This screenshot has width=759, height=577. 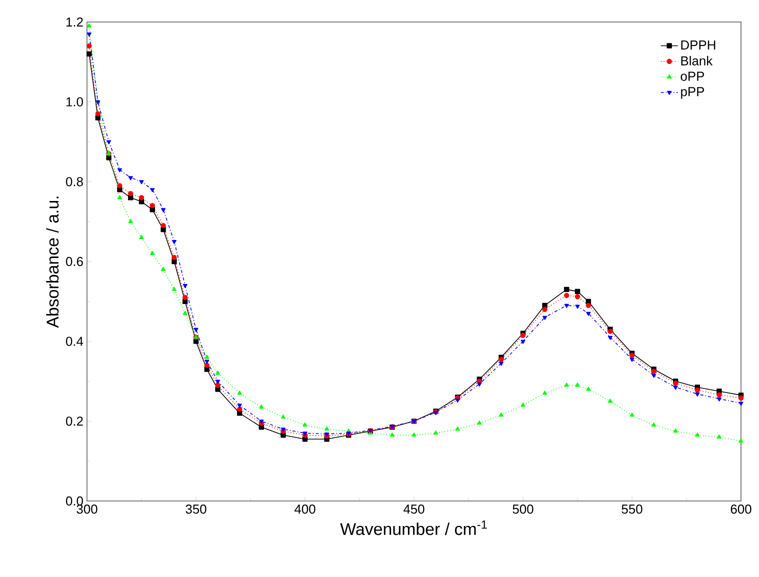 I want to click on y-axis-title: Absorbance / a.u., so click(x=52, y=262).